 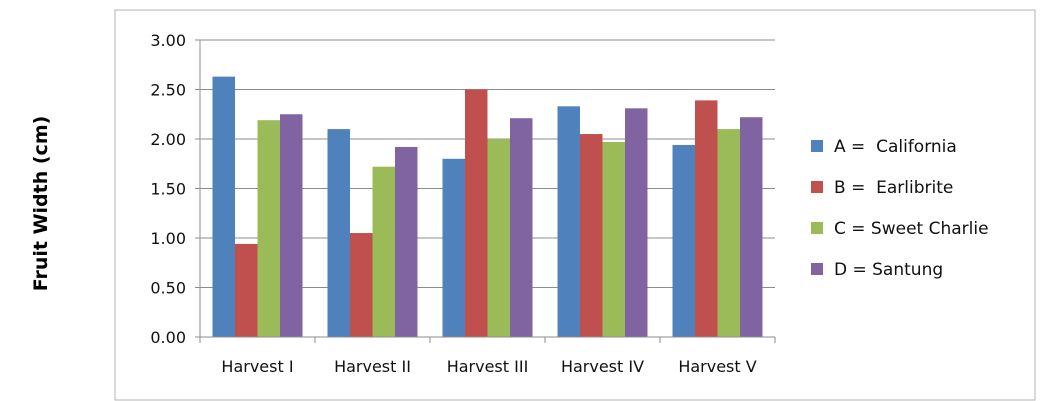 What do you see at coordinates (168, 139) in the screenshot?
I see `y-tick-label: 2.00` at bounding box center [168, 139].